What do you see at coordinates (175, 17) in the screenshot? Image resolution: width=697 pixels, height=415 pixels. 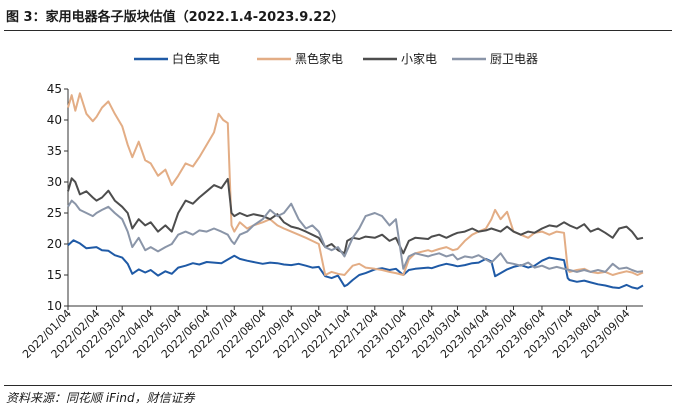 I see `chart-title: 图 3：家用电器各子版块估值（2022.1.4-2023.9.22）` at bounding box center [175, 17].